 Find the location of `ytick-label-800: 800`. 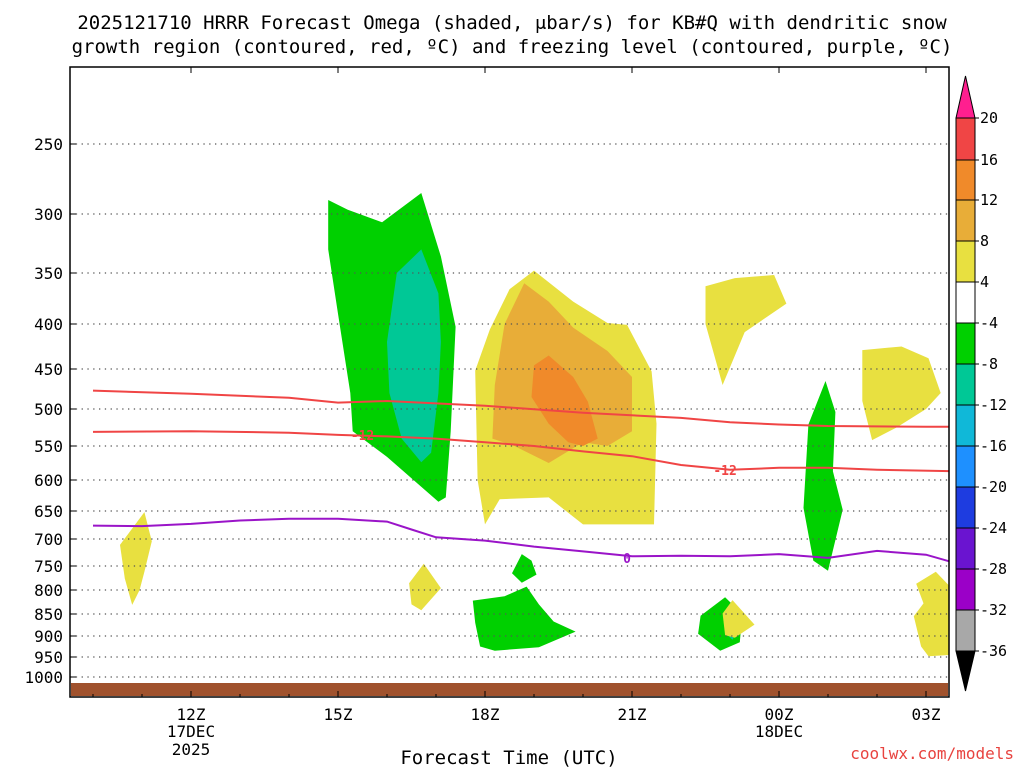

ytick-label-800: 800 is located at coordinates (48, 590).